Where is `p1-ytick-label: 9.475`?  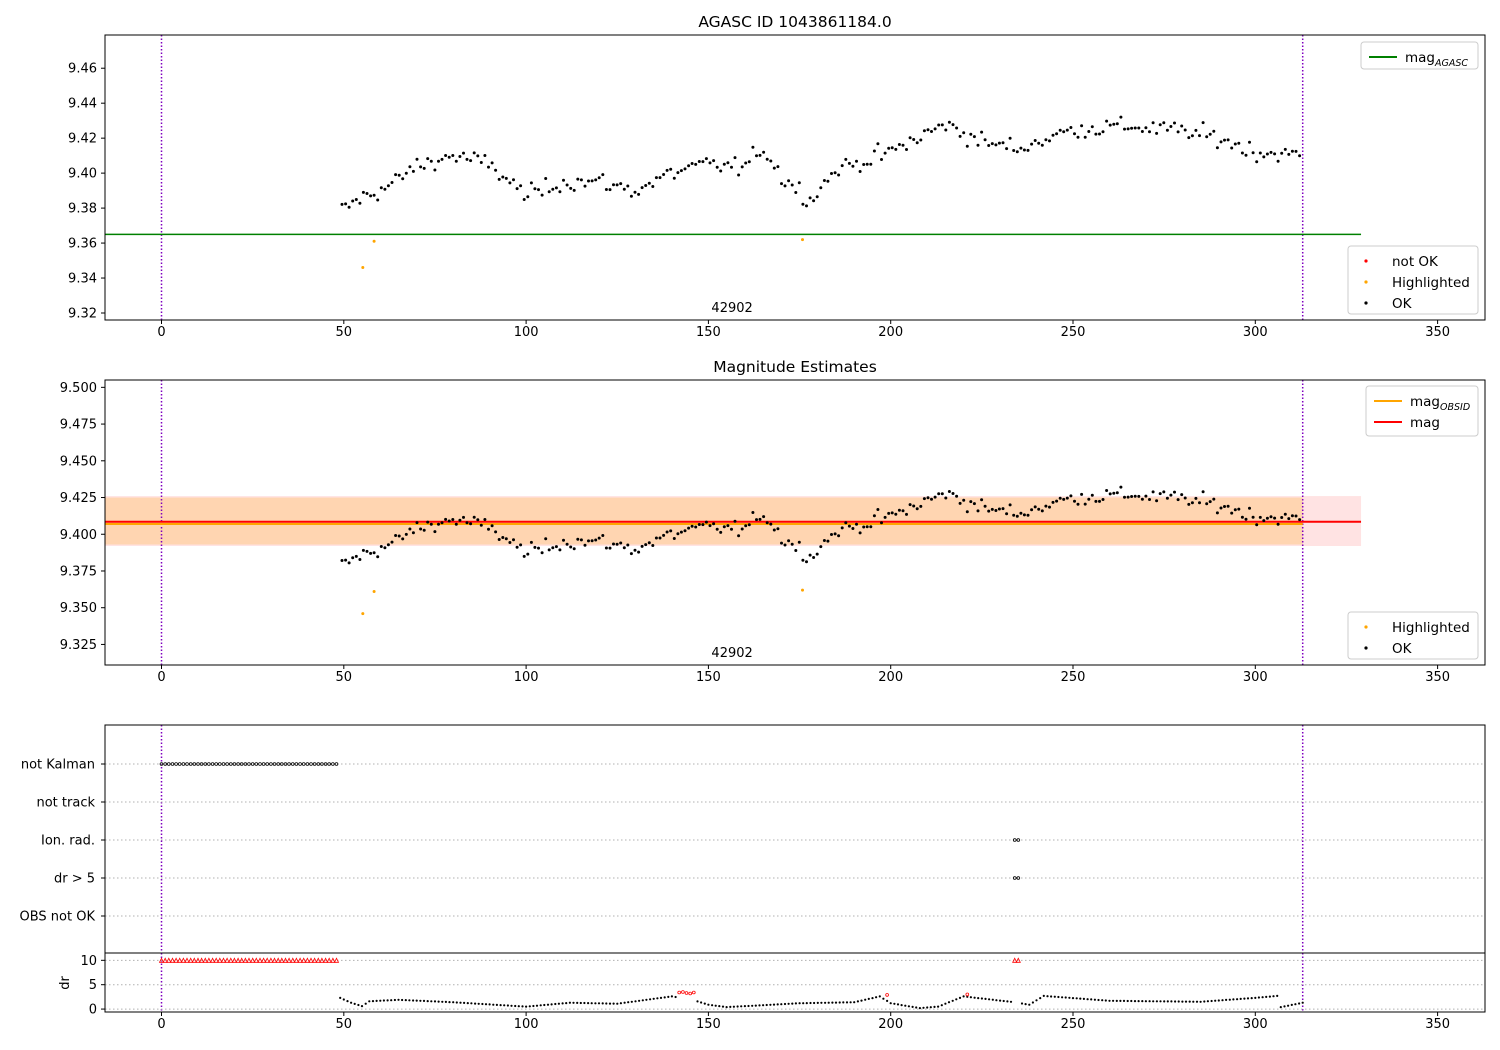 p1-ytick-label: 9.475 is located at coordinates (78, 425).